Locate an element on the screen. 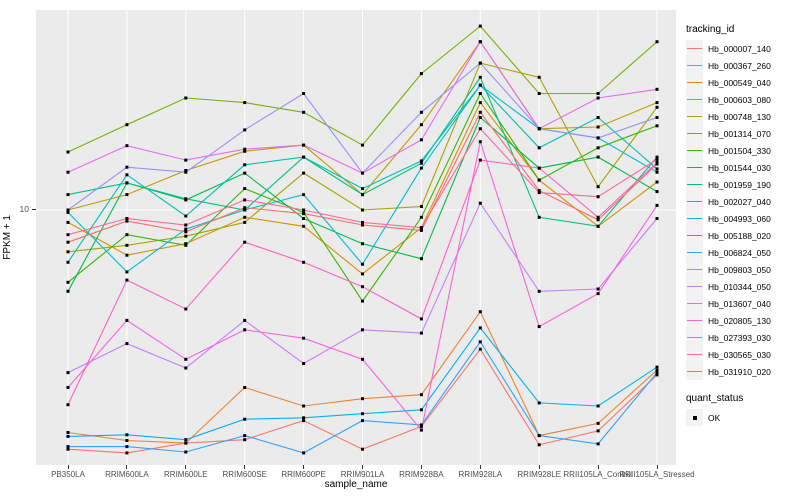 The height and width of the screenshot is (500, 800). legend-item-label: Hb_002027_040 is located at coordinates (739, 201).